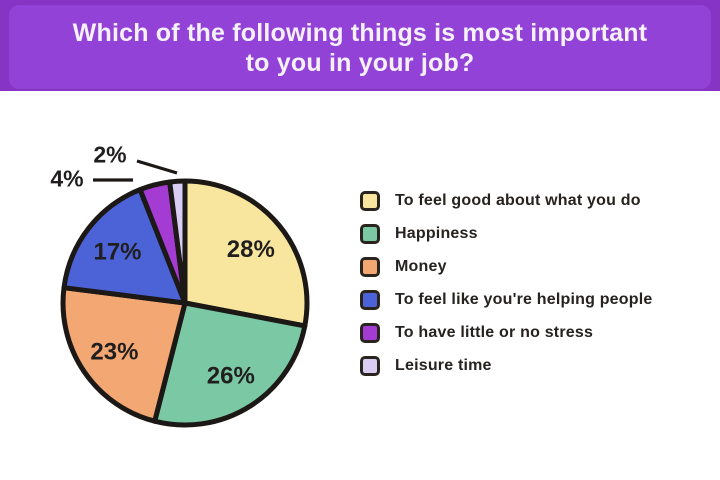 The width and height of the screenshot is (720, 480). I want to click on pie-slice-percent-label: 28%, so click(251, 249).